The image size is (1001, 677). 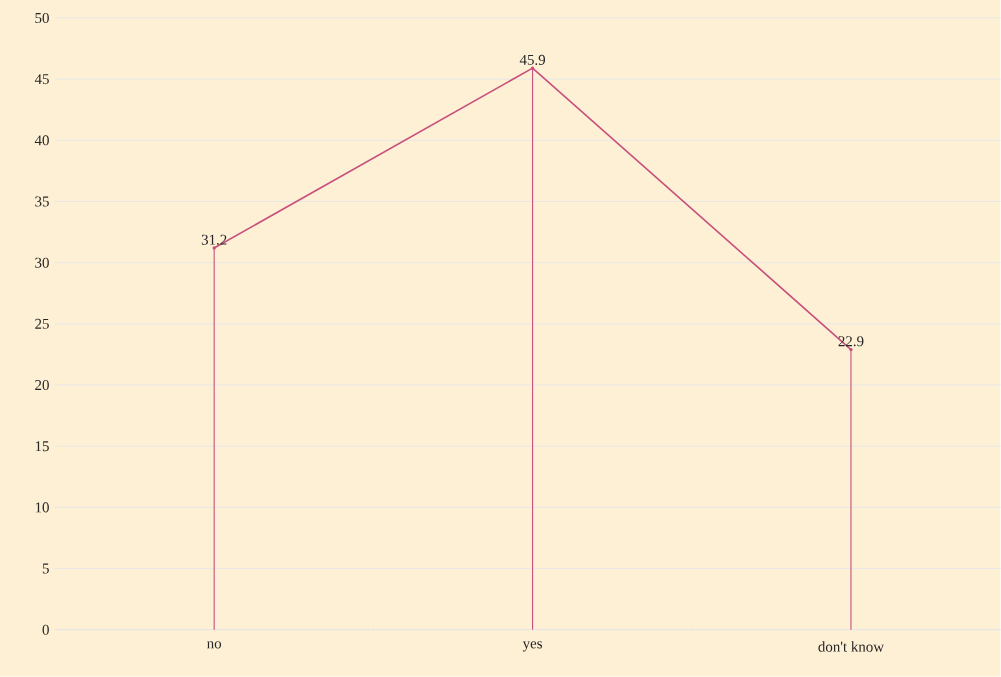 I want to click on y-tick-label: 45, so click(x=41, y=79).